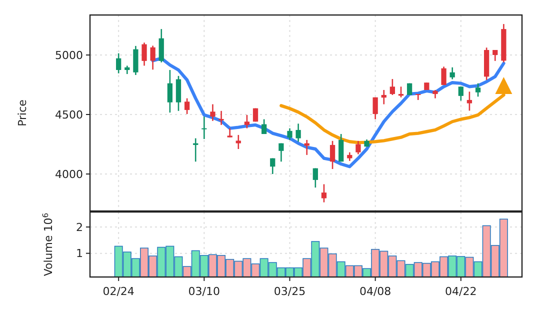 The image size is (537, 322). I want to click on y-tick-label: 4000, so click(69, 174).